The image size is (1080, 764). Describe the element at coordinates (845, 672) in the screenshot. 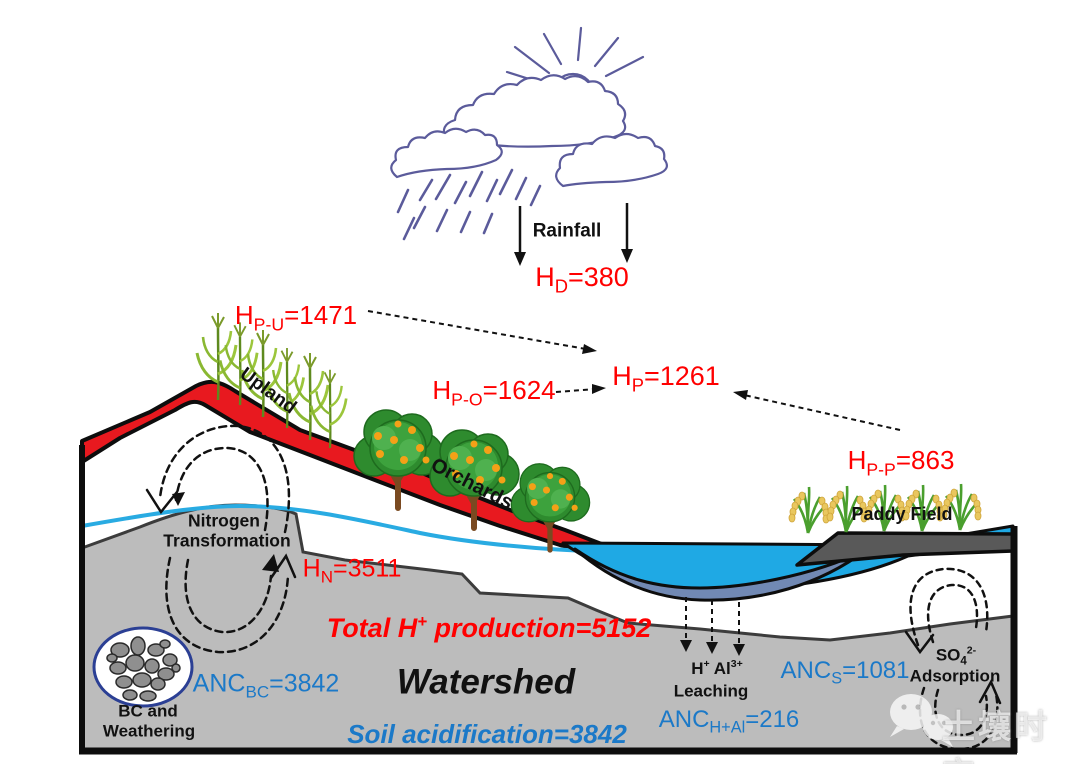

I see `anc-s-label: ANCS=1081` at that location.